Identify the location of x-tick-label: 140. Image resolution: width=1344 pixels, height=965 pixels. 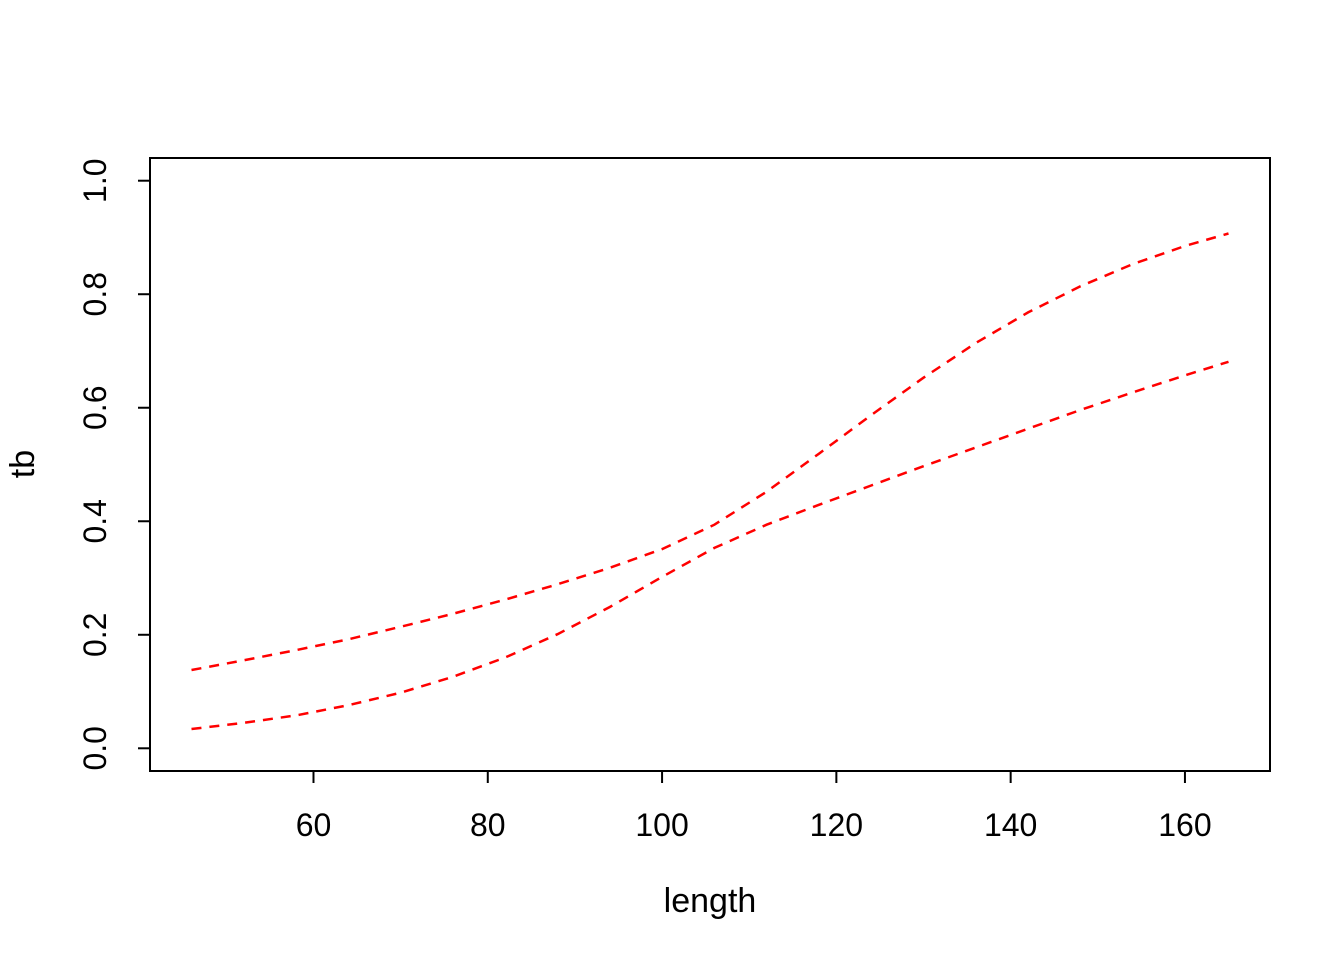
(1010, 825).